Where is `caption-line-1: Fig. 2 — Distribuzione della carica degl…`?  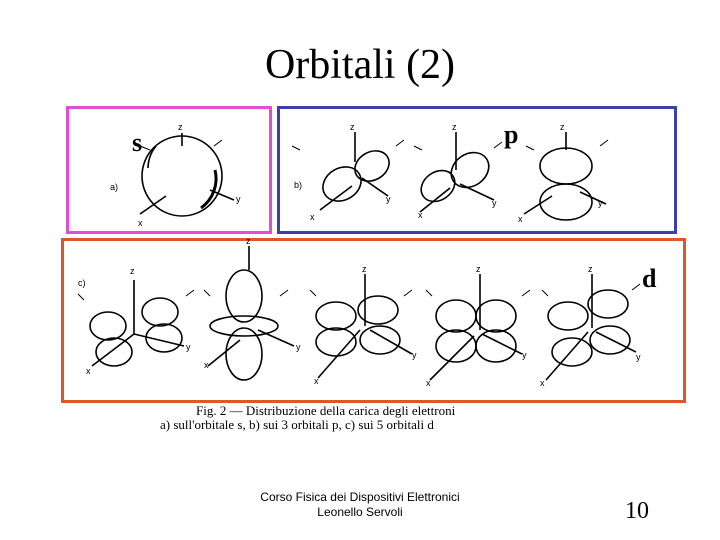
caption-line-1: Fig. 2 — Distribuzione della carica degl… is located at coordinates (326, 410).